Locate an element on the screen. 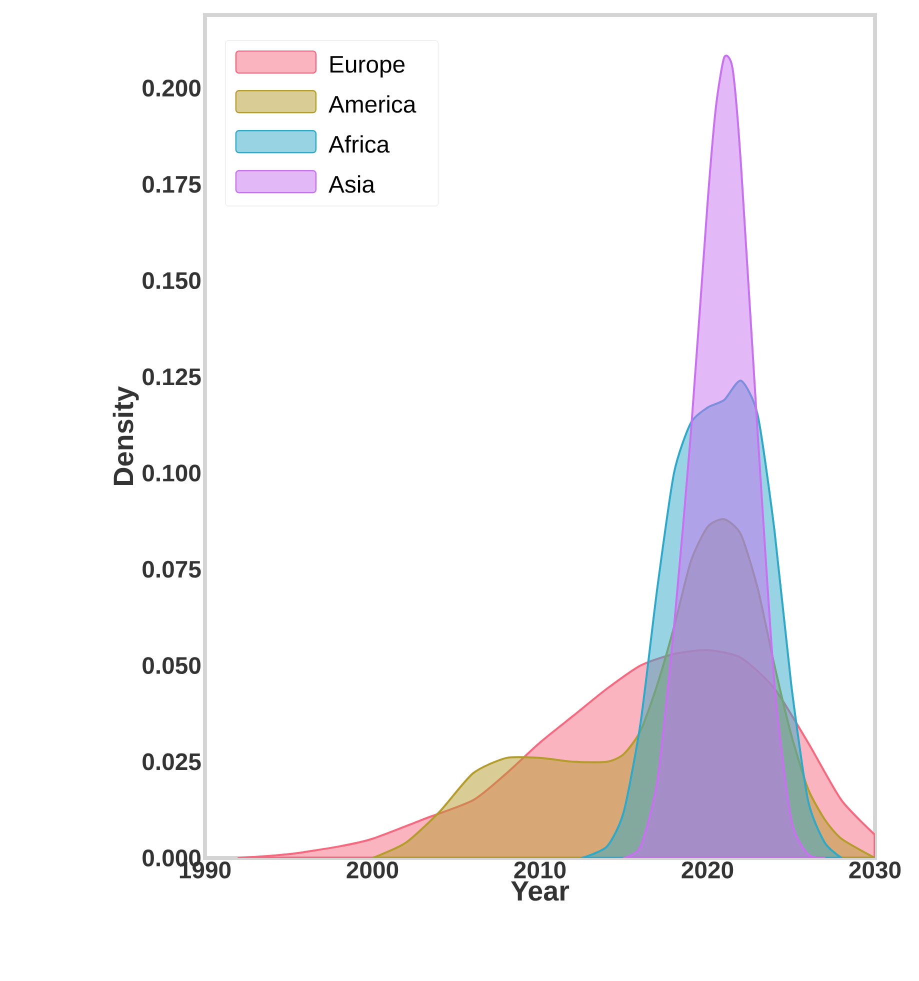 The height and width of the screenshot is (981, 919). x-tick-label: 2030 is located at coordinates (875, 870).